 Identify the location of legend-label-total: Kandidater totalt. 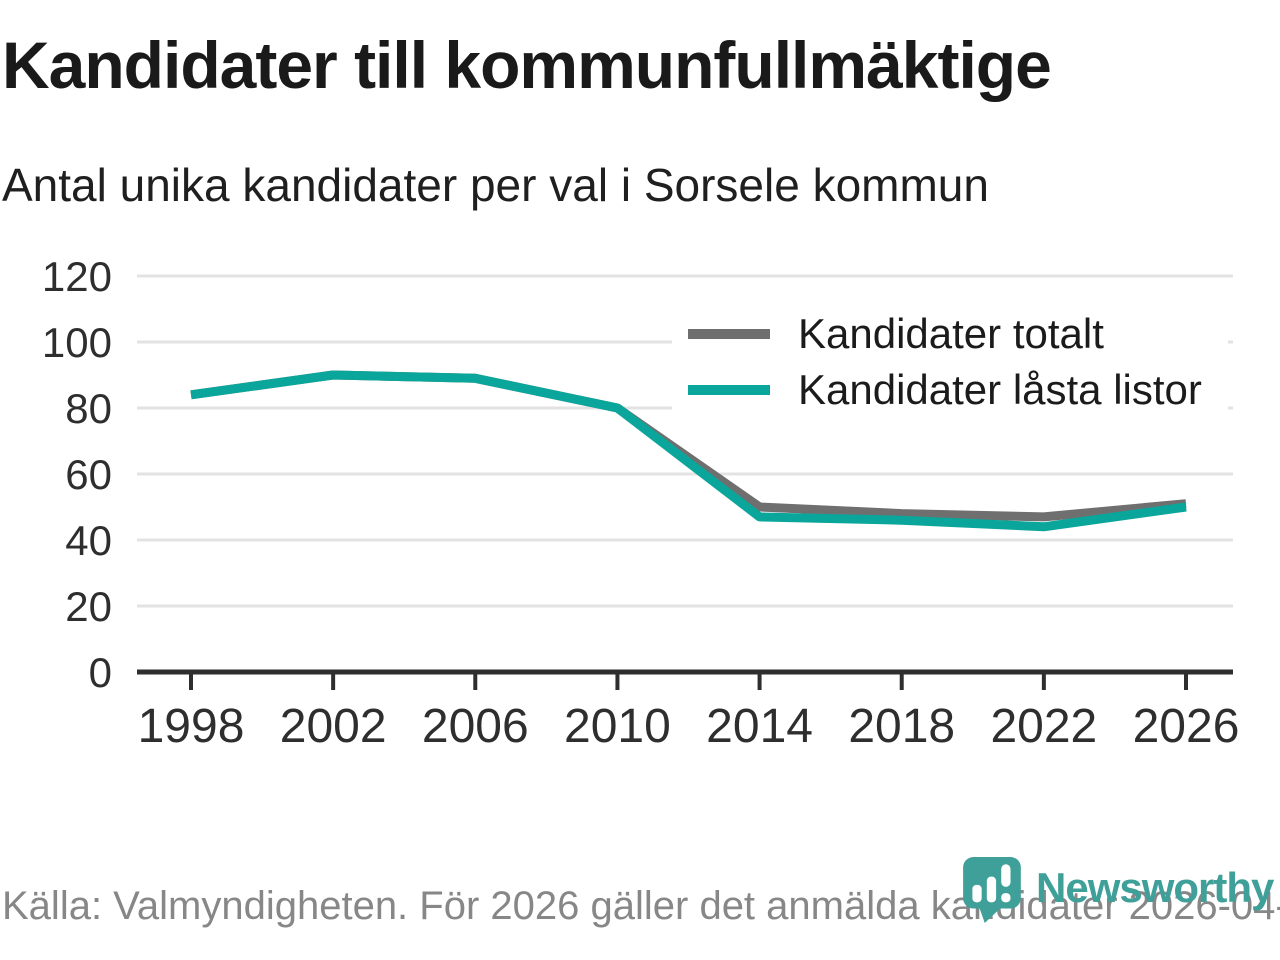
(951, 333).